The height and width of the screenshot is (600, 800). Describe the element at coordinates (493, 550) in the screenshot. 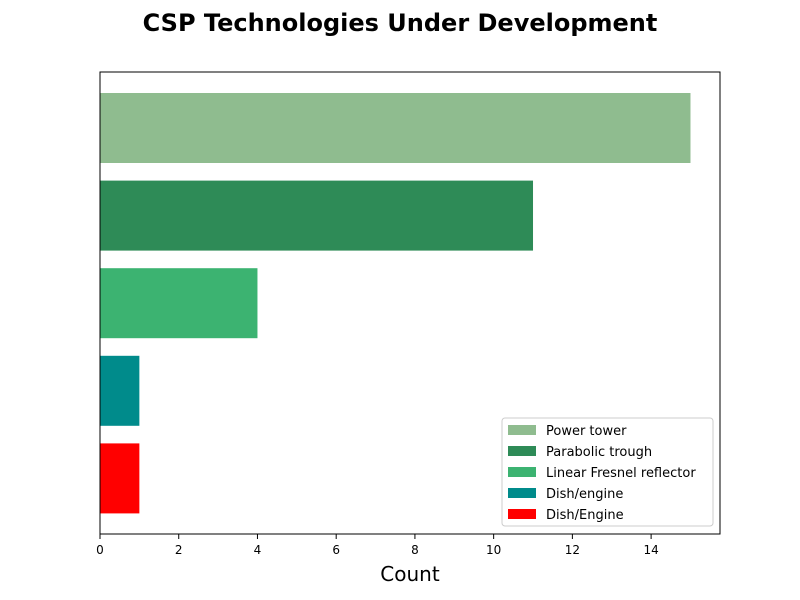

I see `x-tick-label: 10` at that location.